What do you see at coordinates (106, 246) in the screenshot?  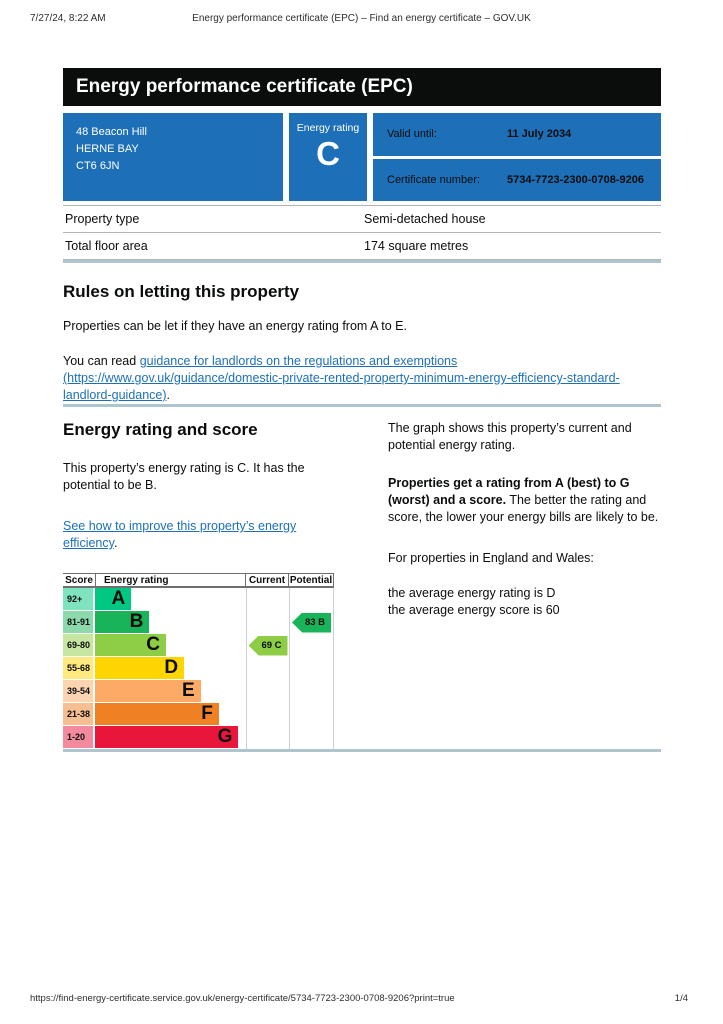 I see `floor-area-label: Total floor area` at bounding box center [106, 246].